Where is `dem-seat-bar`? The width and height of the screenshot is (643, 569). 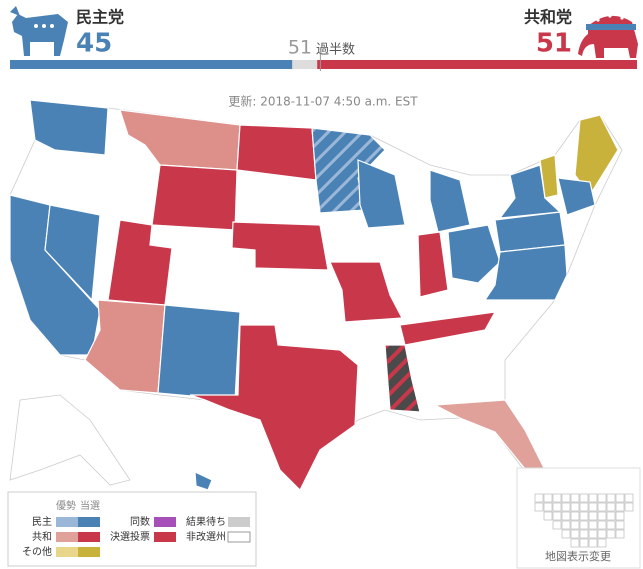 dem-seat-bar is located at coordinates (151, 64).